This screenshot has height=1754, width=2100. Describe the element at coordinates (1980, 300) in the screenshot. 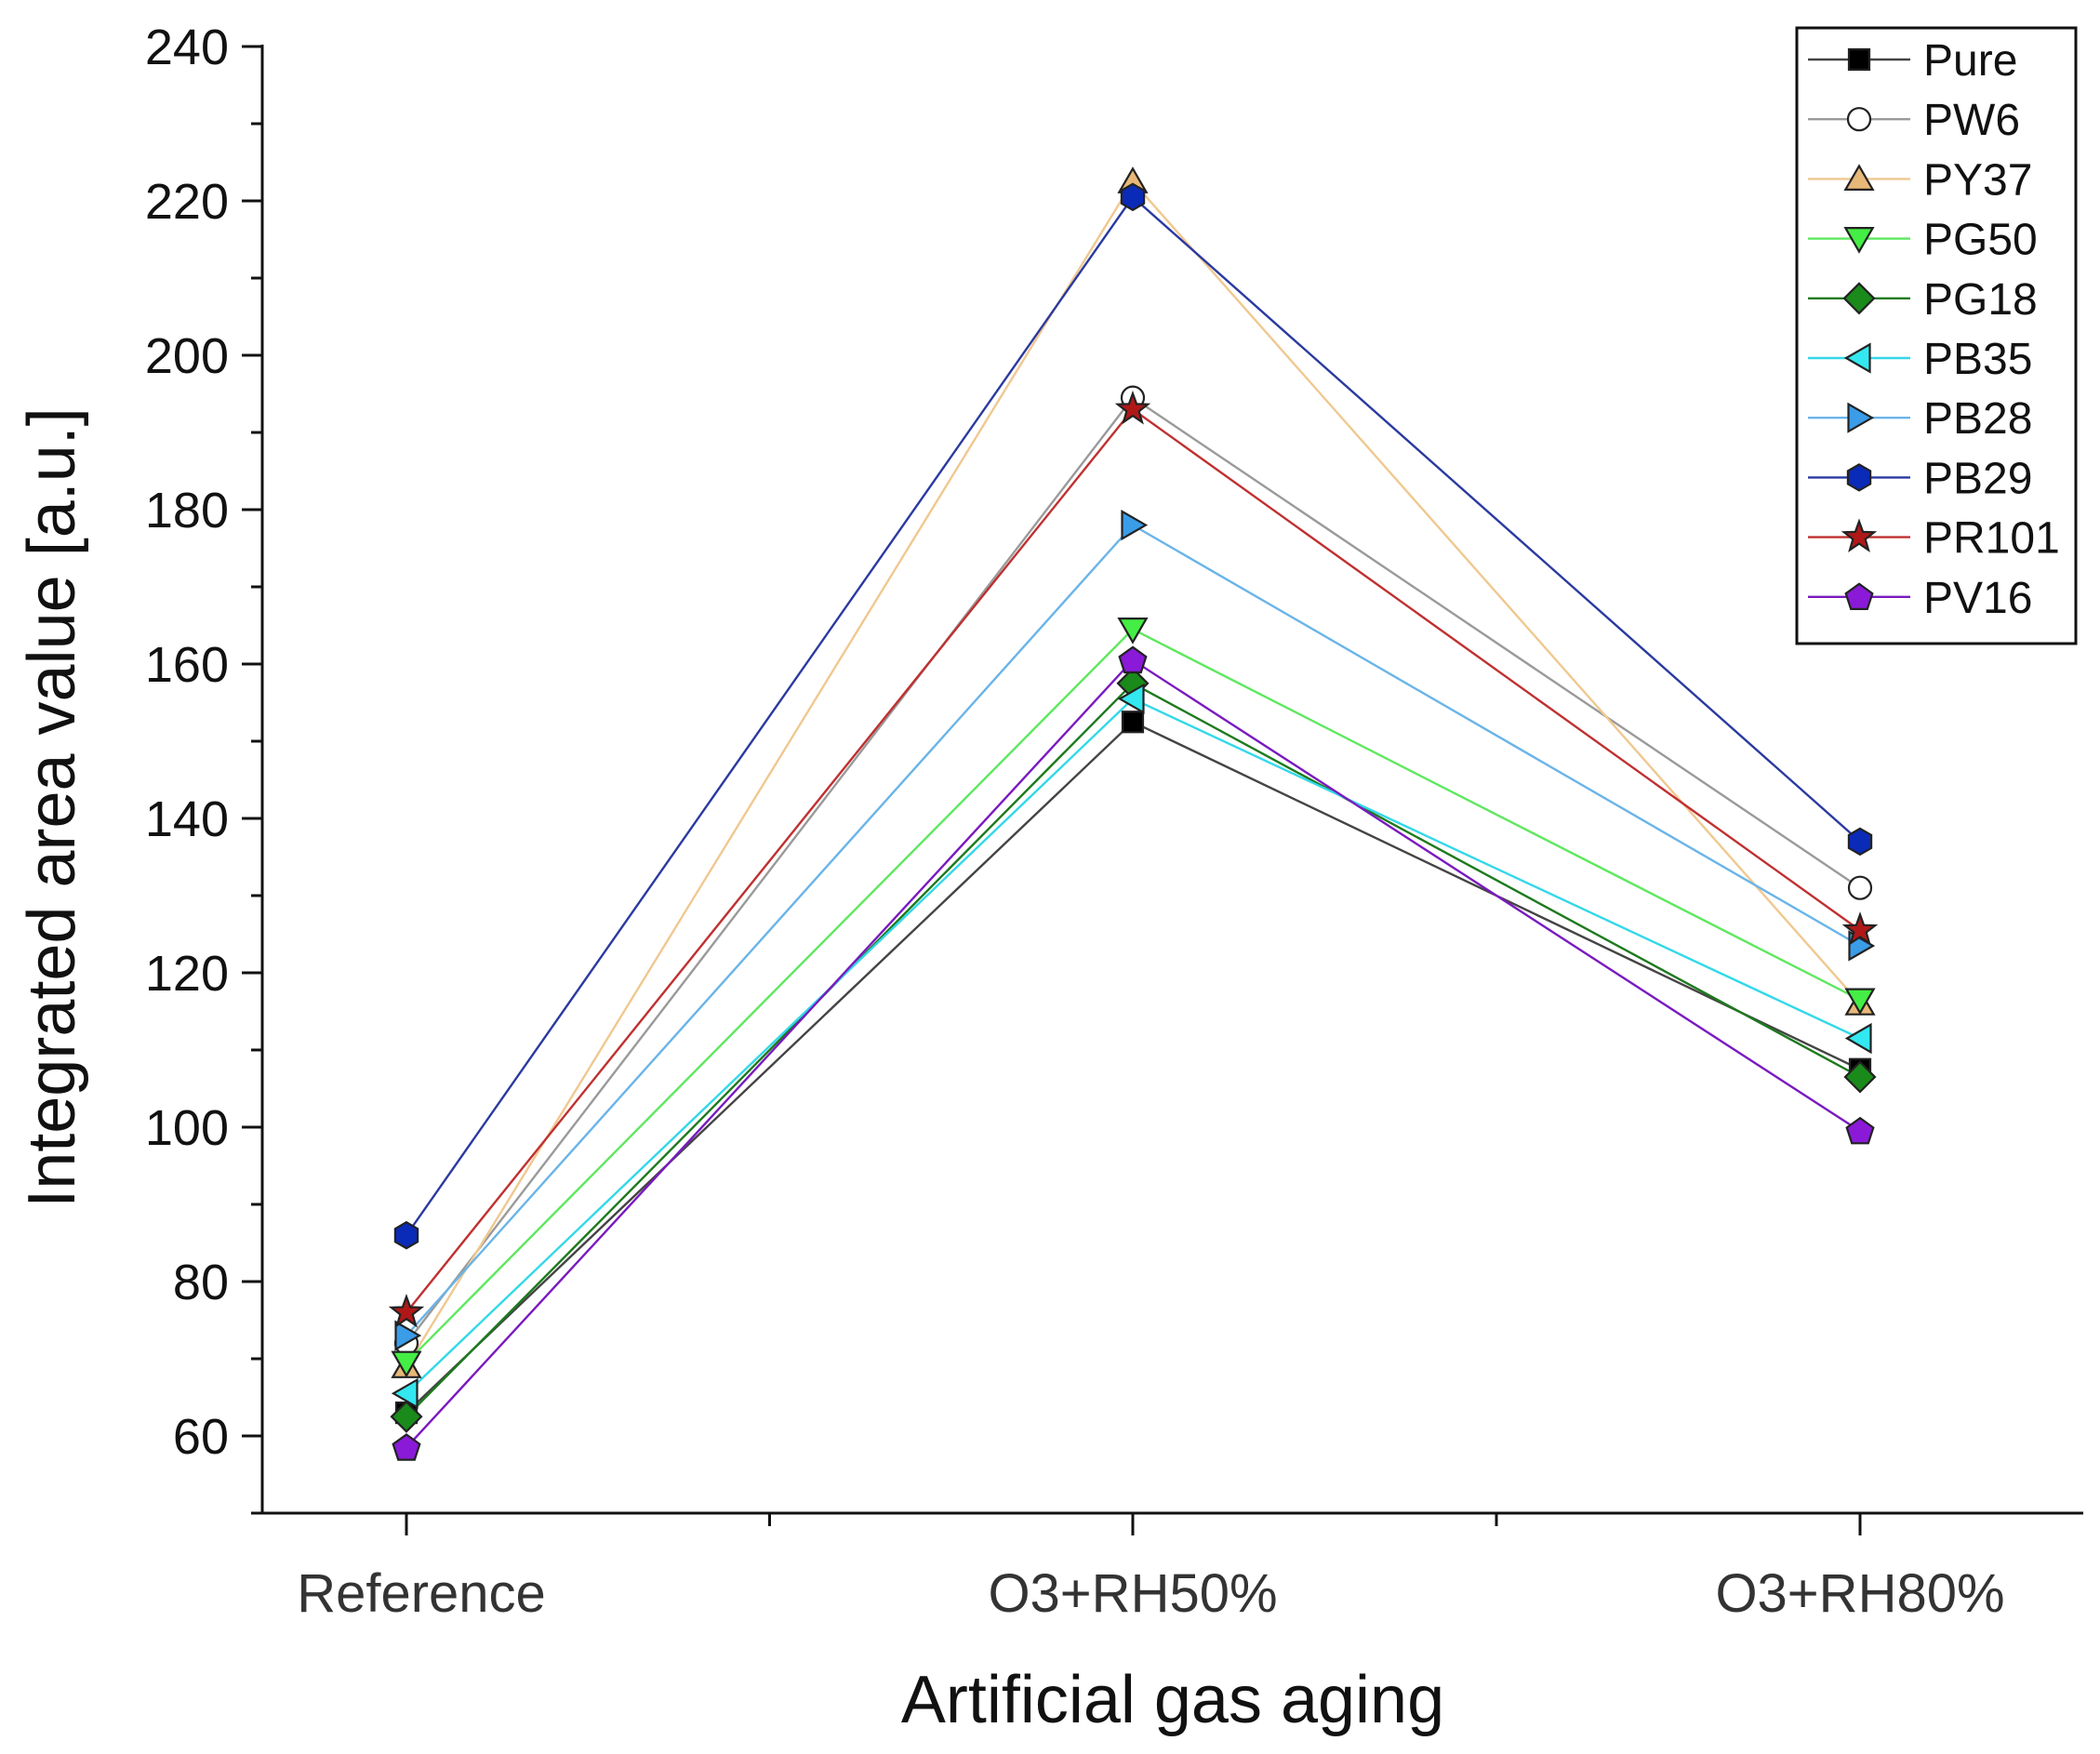

I see `legend-label-pg18: PG18` at that location.